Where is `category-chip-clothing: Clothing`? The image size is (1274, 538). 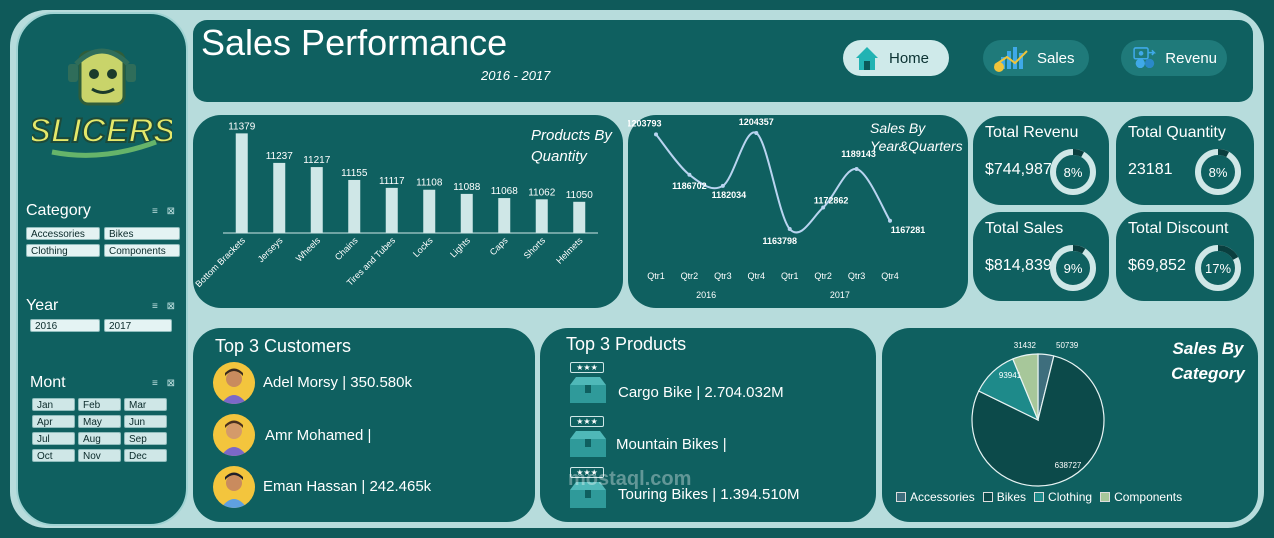
category-chip-clothing: Clothing is located at coordinates (63, 250).